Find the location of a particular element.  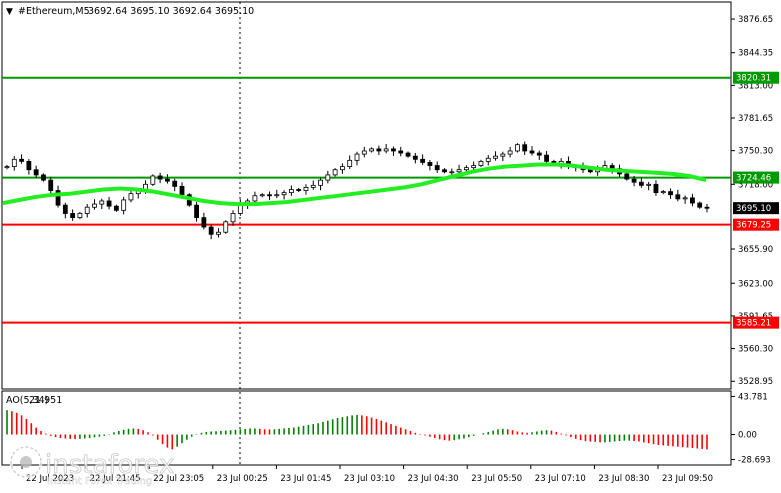

price-tick-label: 3560.30 is located at coordinates (755, 350).